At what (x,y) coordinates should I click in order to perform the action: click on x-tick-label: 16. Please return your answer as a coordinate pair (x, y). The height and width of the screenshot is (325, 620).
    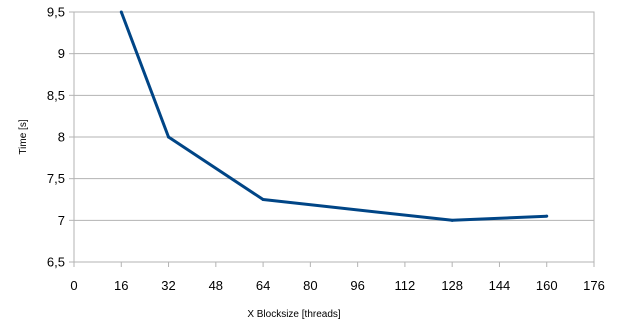
    Looking at the image, I should click on (121, 285).